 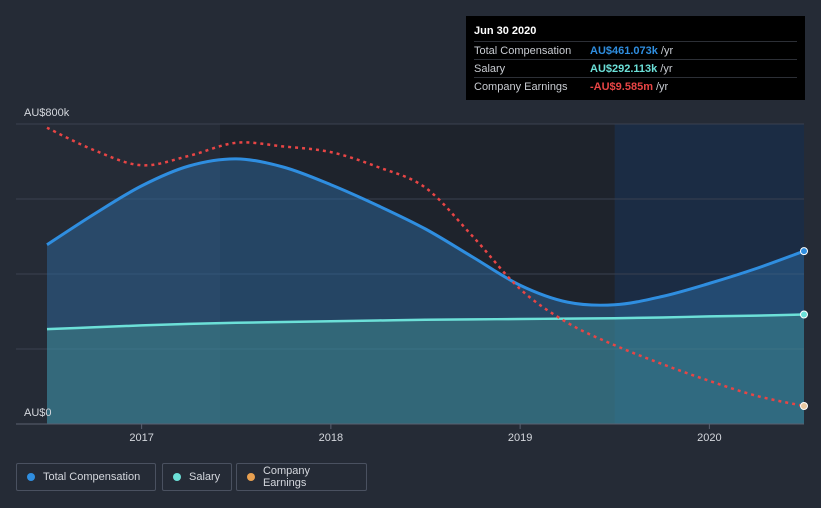 What do you see at coordinates (804, 406) in the screenshot?
I see `company-earnings-marker` at bounding box center [804, 406].